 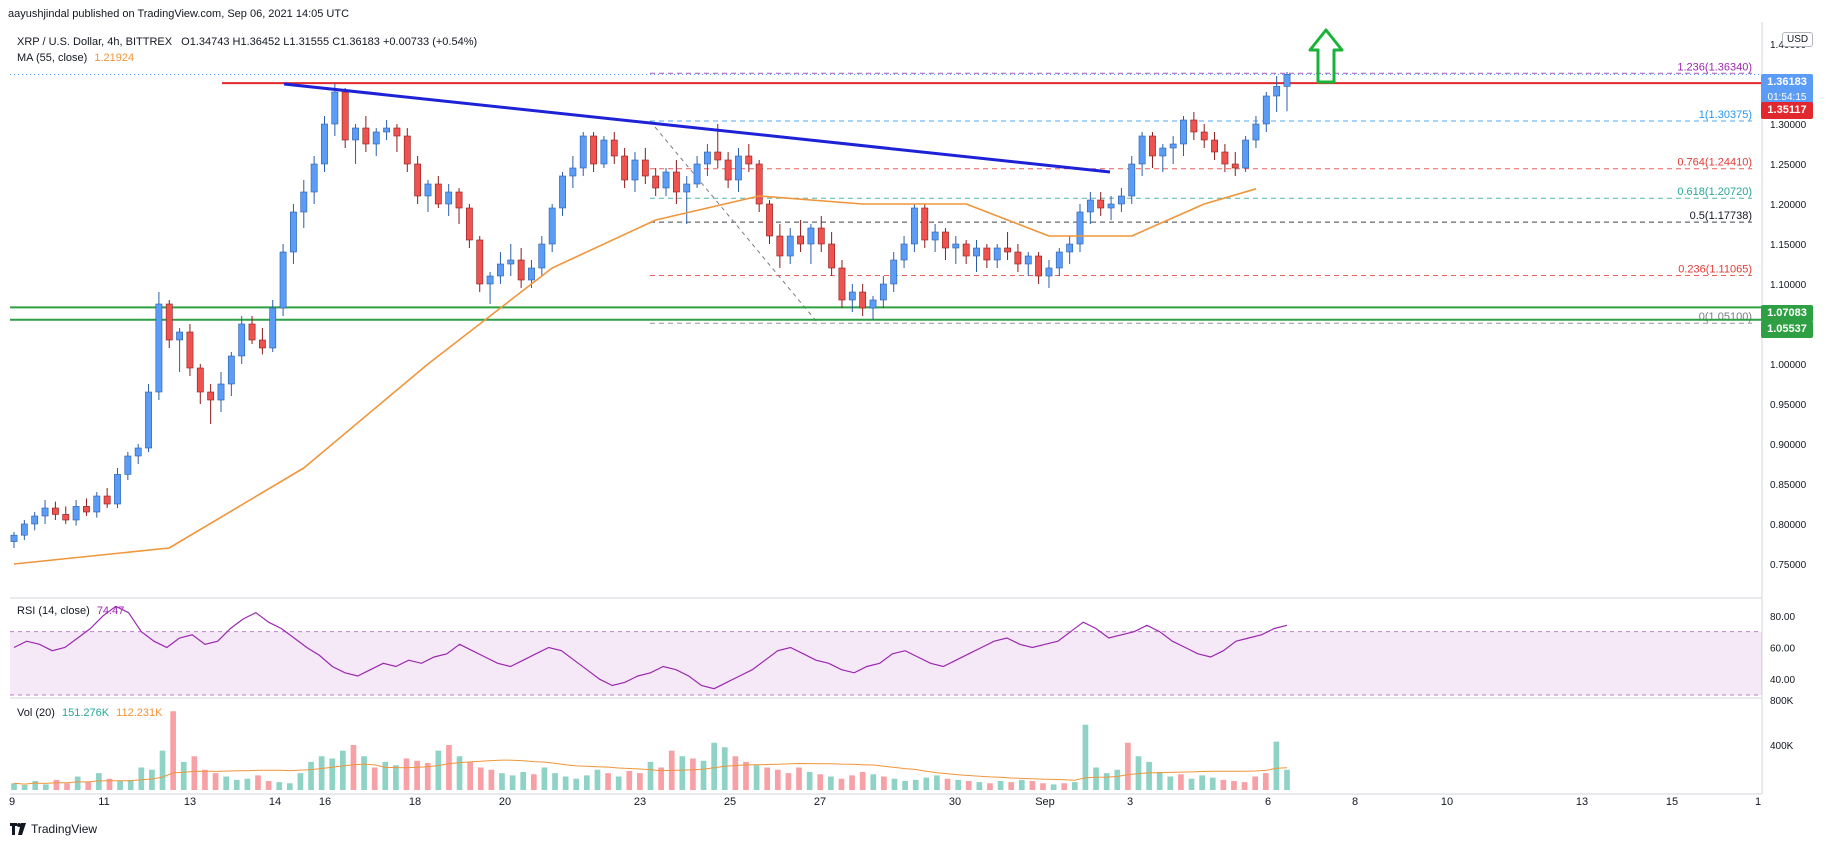 I want to click on time-tick-label: 18, so click(x=415, y=802).